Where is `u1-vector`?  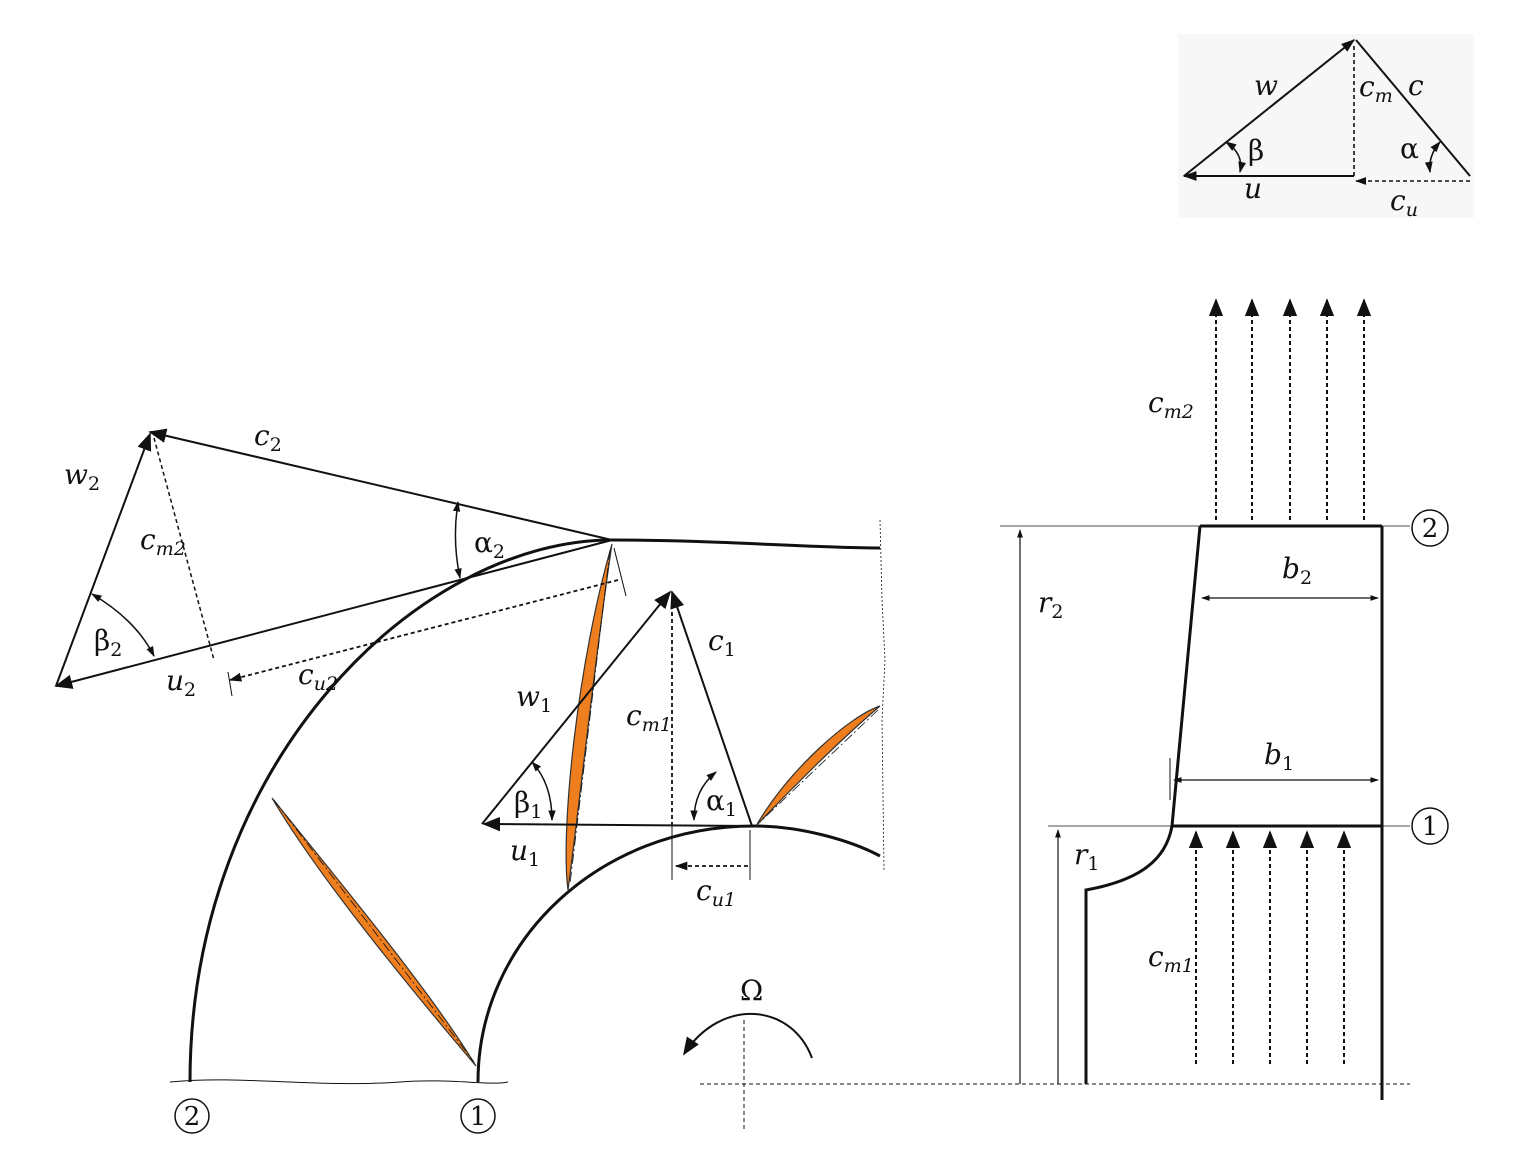
u1-vector is located at coordinates (617, 824).